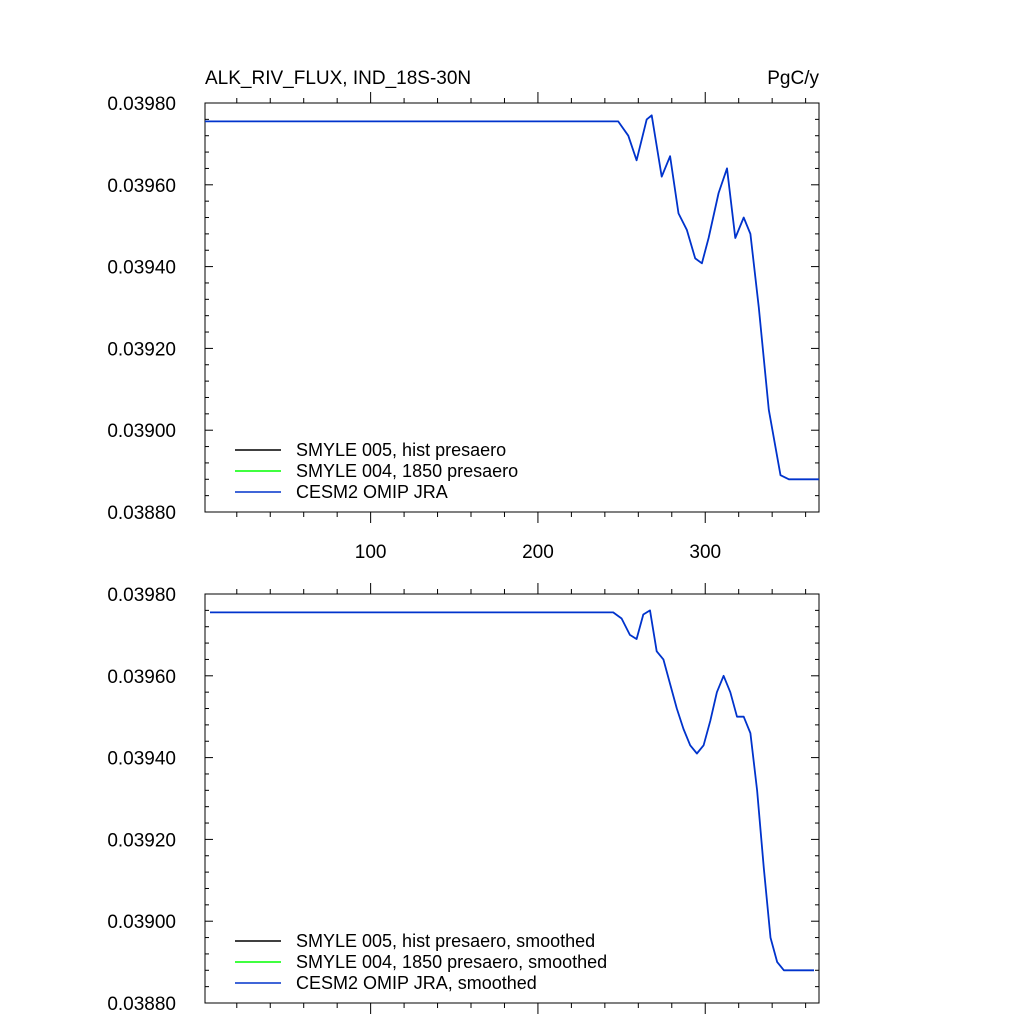 The image size is (1024, 1024). I want to click on legend-label: SMYLE 005, hist presaero, so click(401, 450).